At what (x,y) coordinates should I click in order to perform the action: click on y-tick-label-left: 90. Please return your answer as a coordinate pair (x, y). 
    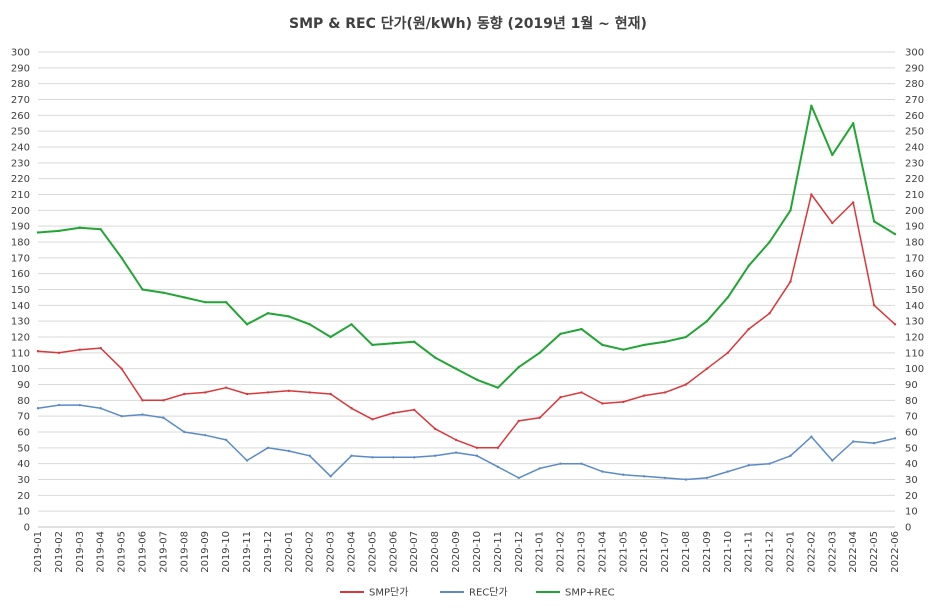
    Looking at the image, I should click on (23, 385).